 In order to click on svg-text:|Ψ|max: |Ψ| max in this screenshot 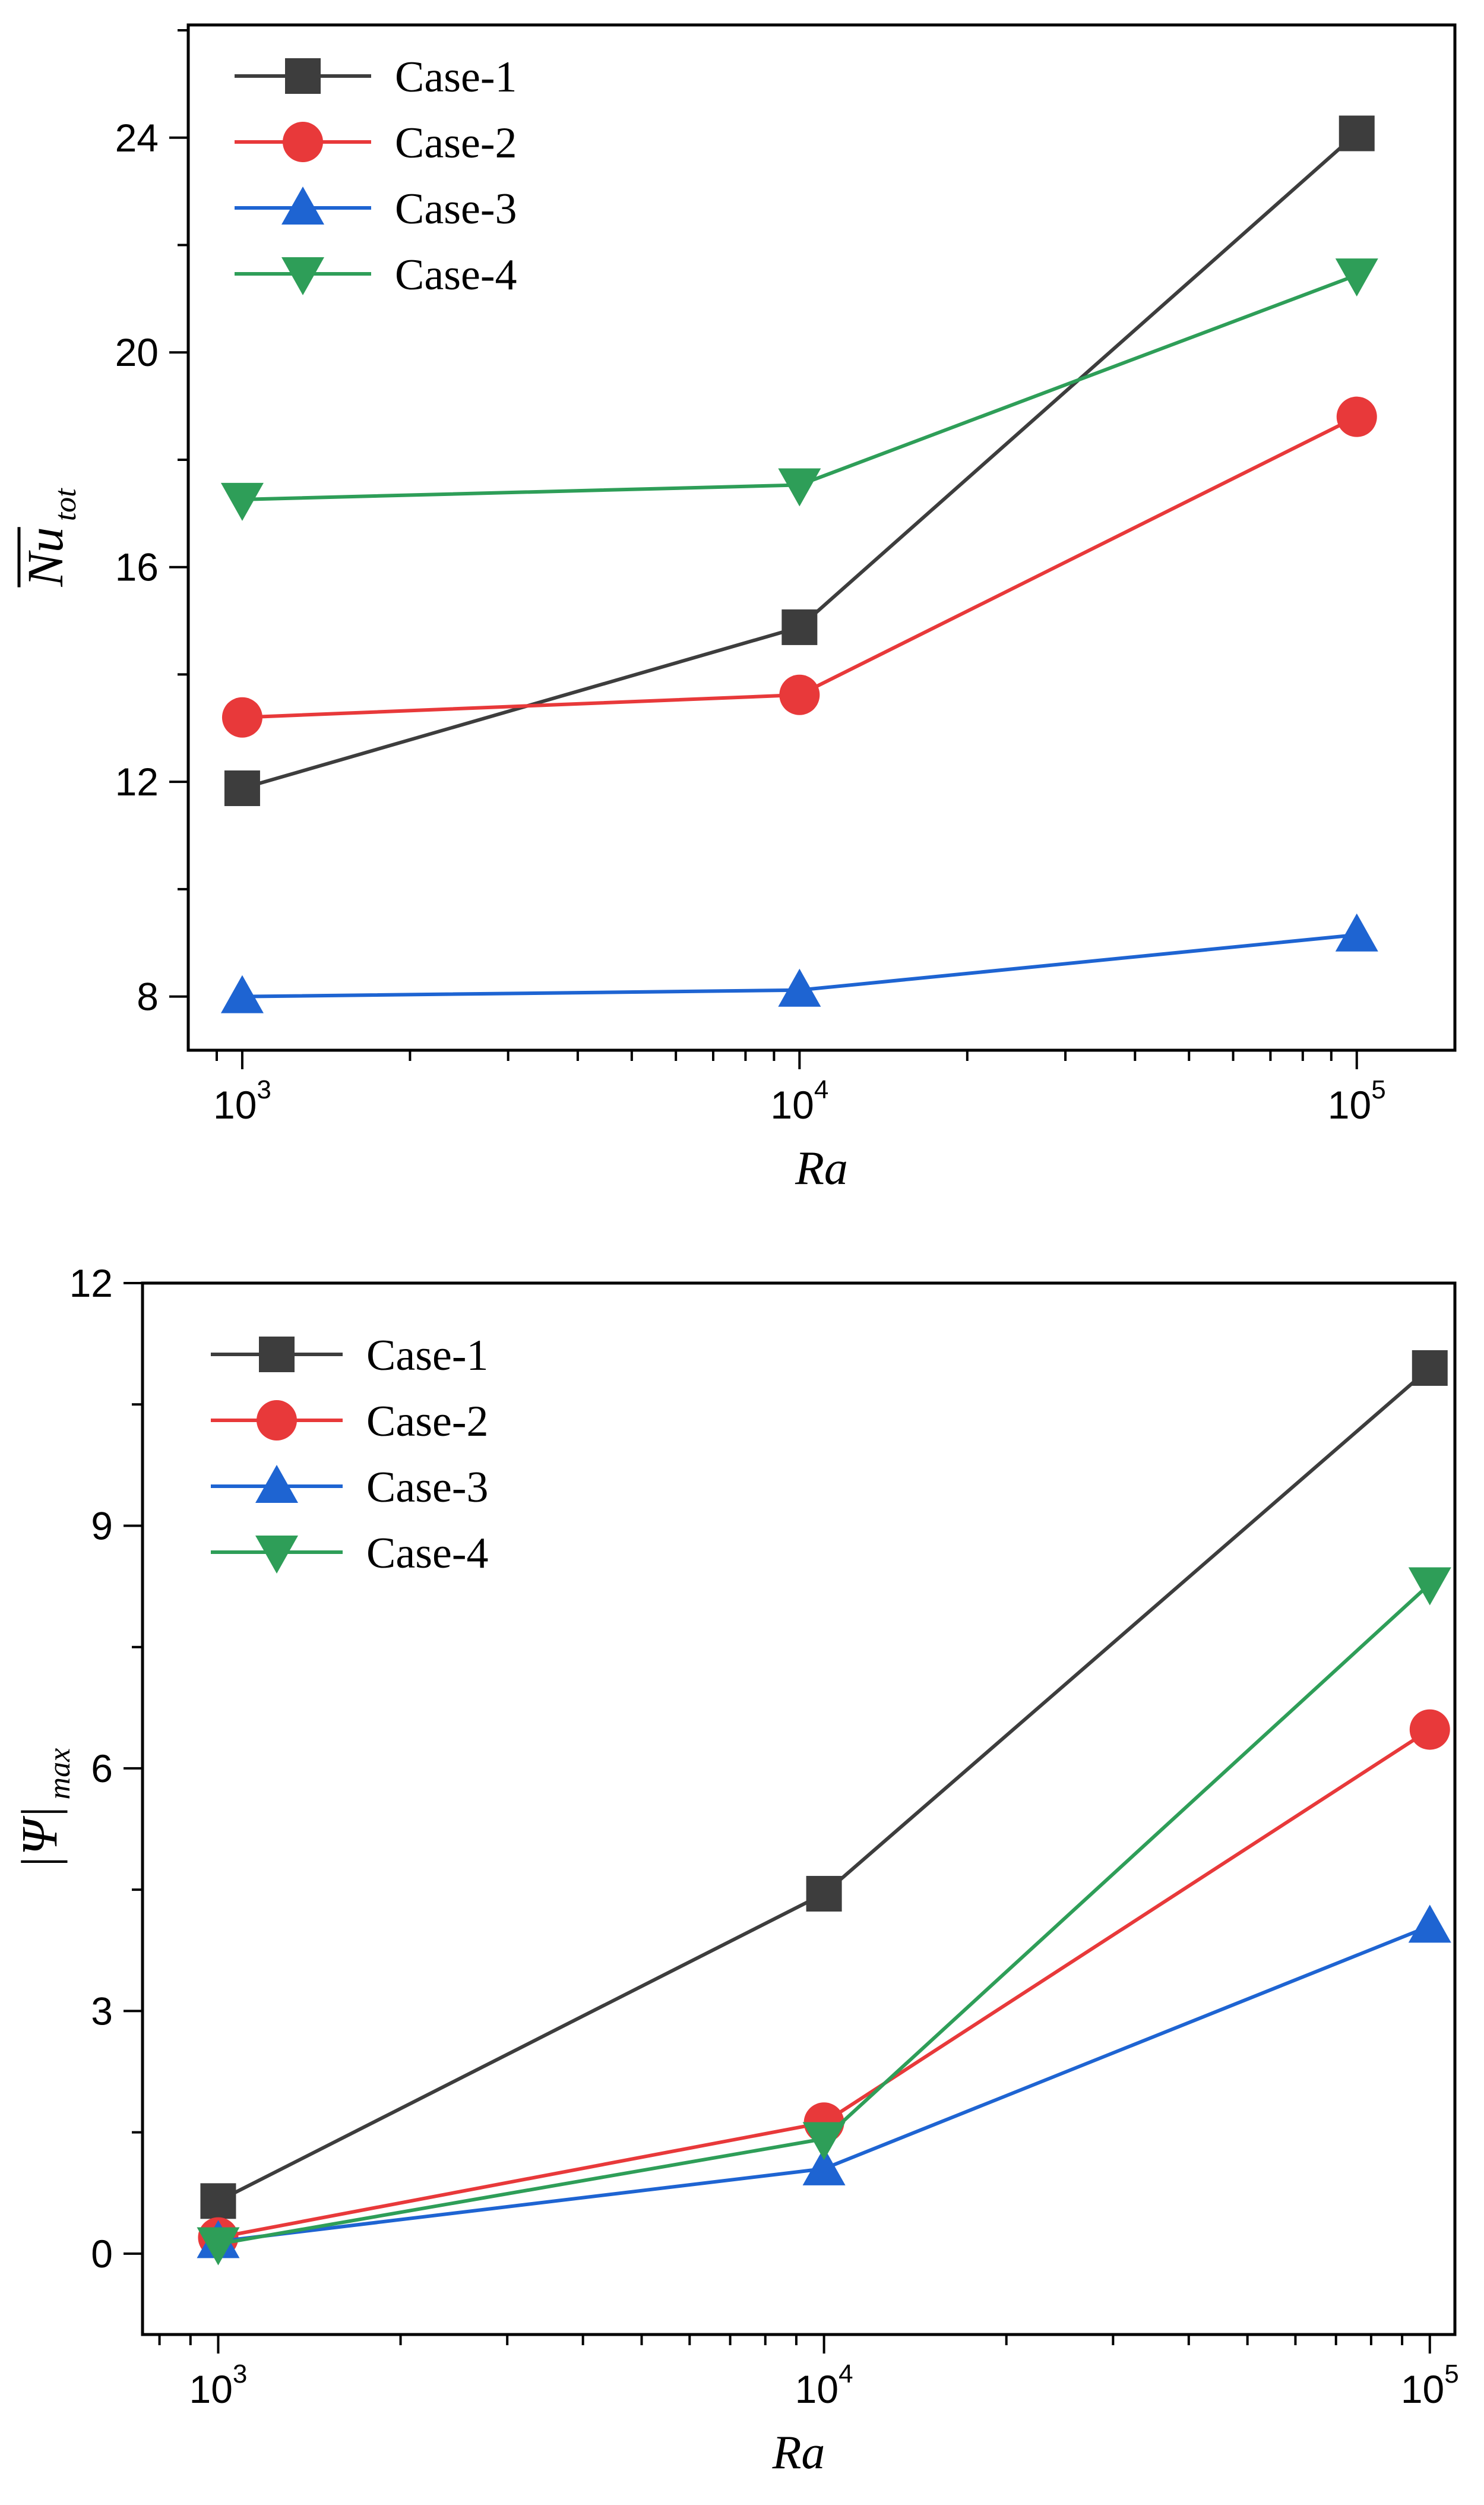, I will do `click(44, 1808)`.